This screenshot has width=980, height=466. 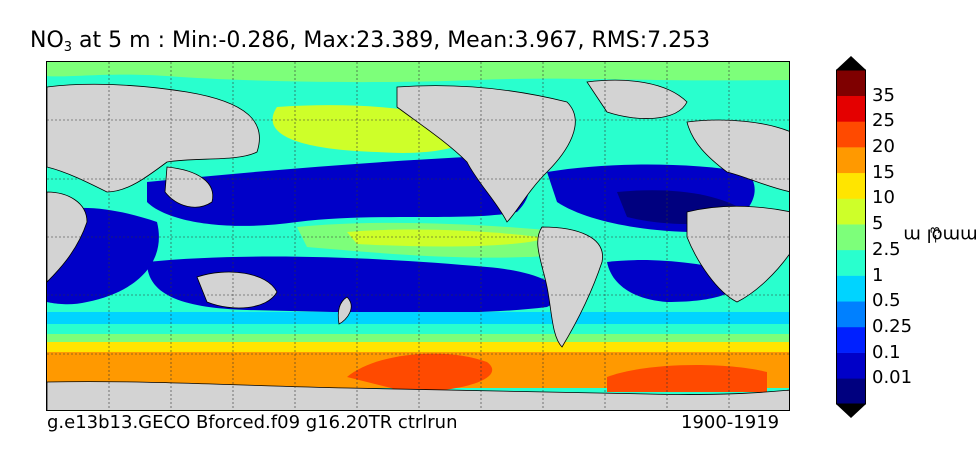 I want to click on colorbar-tick-label: 5, so click(x=878, y=224).